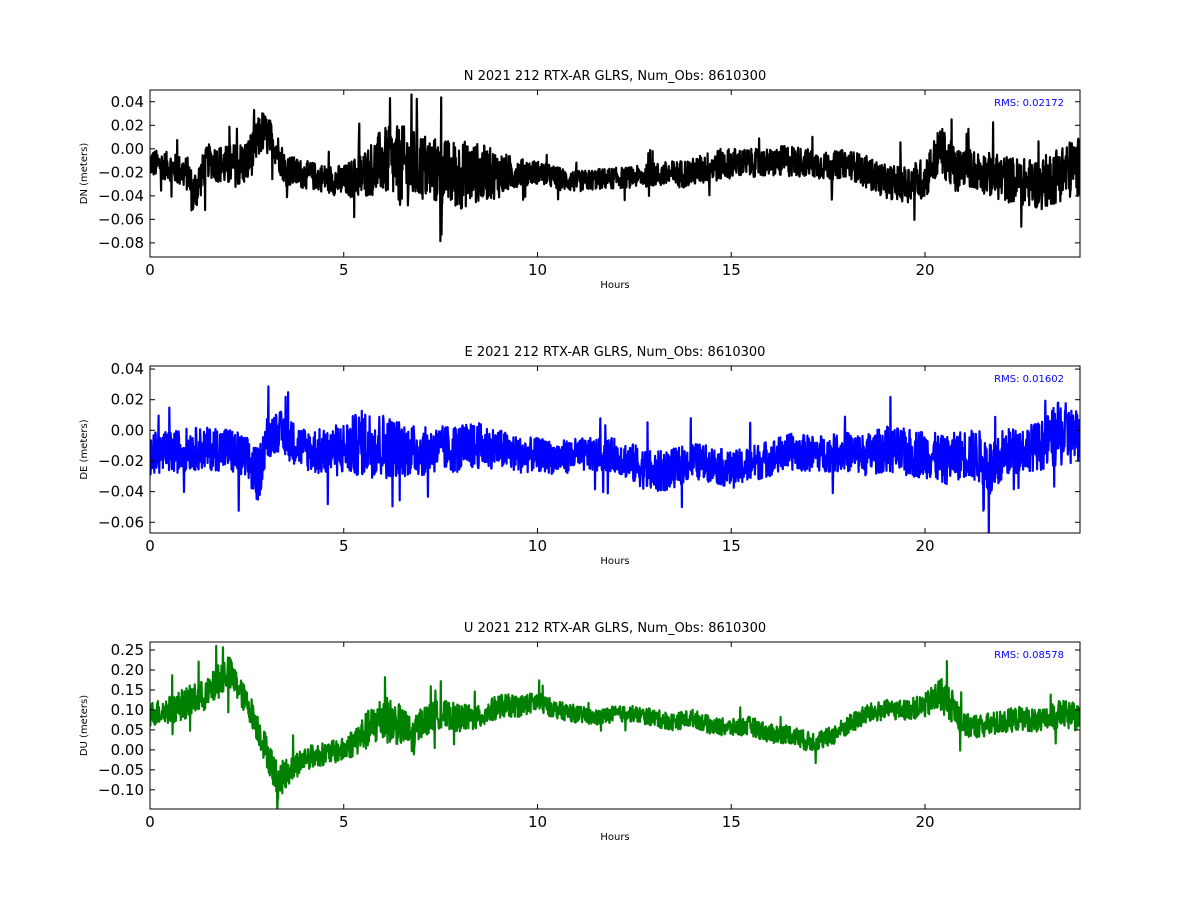 Image resolution: width=1200 pixels, height=900 pixels. I want to click on east-ytick-label: −0.06, so click(121, 522).